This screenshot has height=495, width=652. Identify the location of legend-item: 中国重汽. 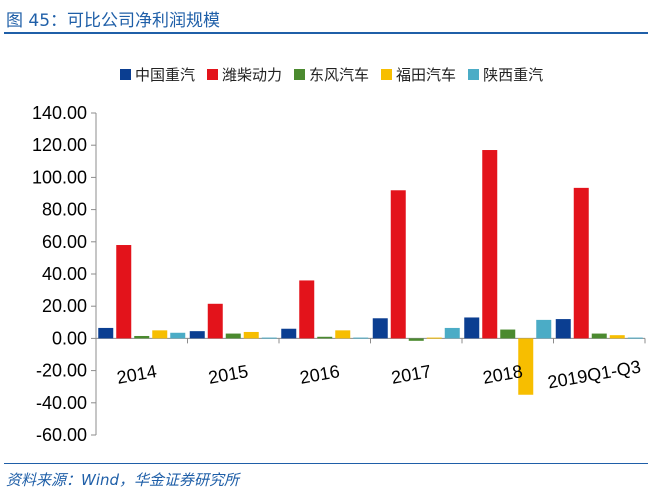
(157, 74).